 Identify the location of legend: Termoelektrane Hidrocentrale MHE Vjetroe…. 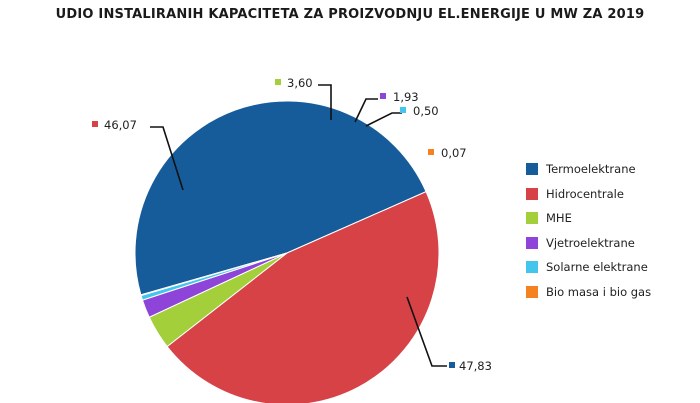
(588, 230).